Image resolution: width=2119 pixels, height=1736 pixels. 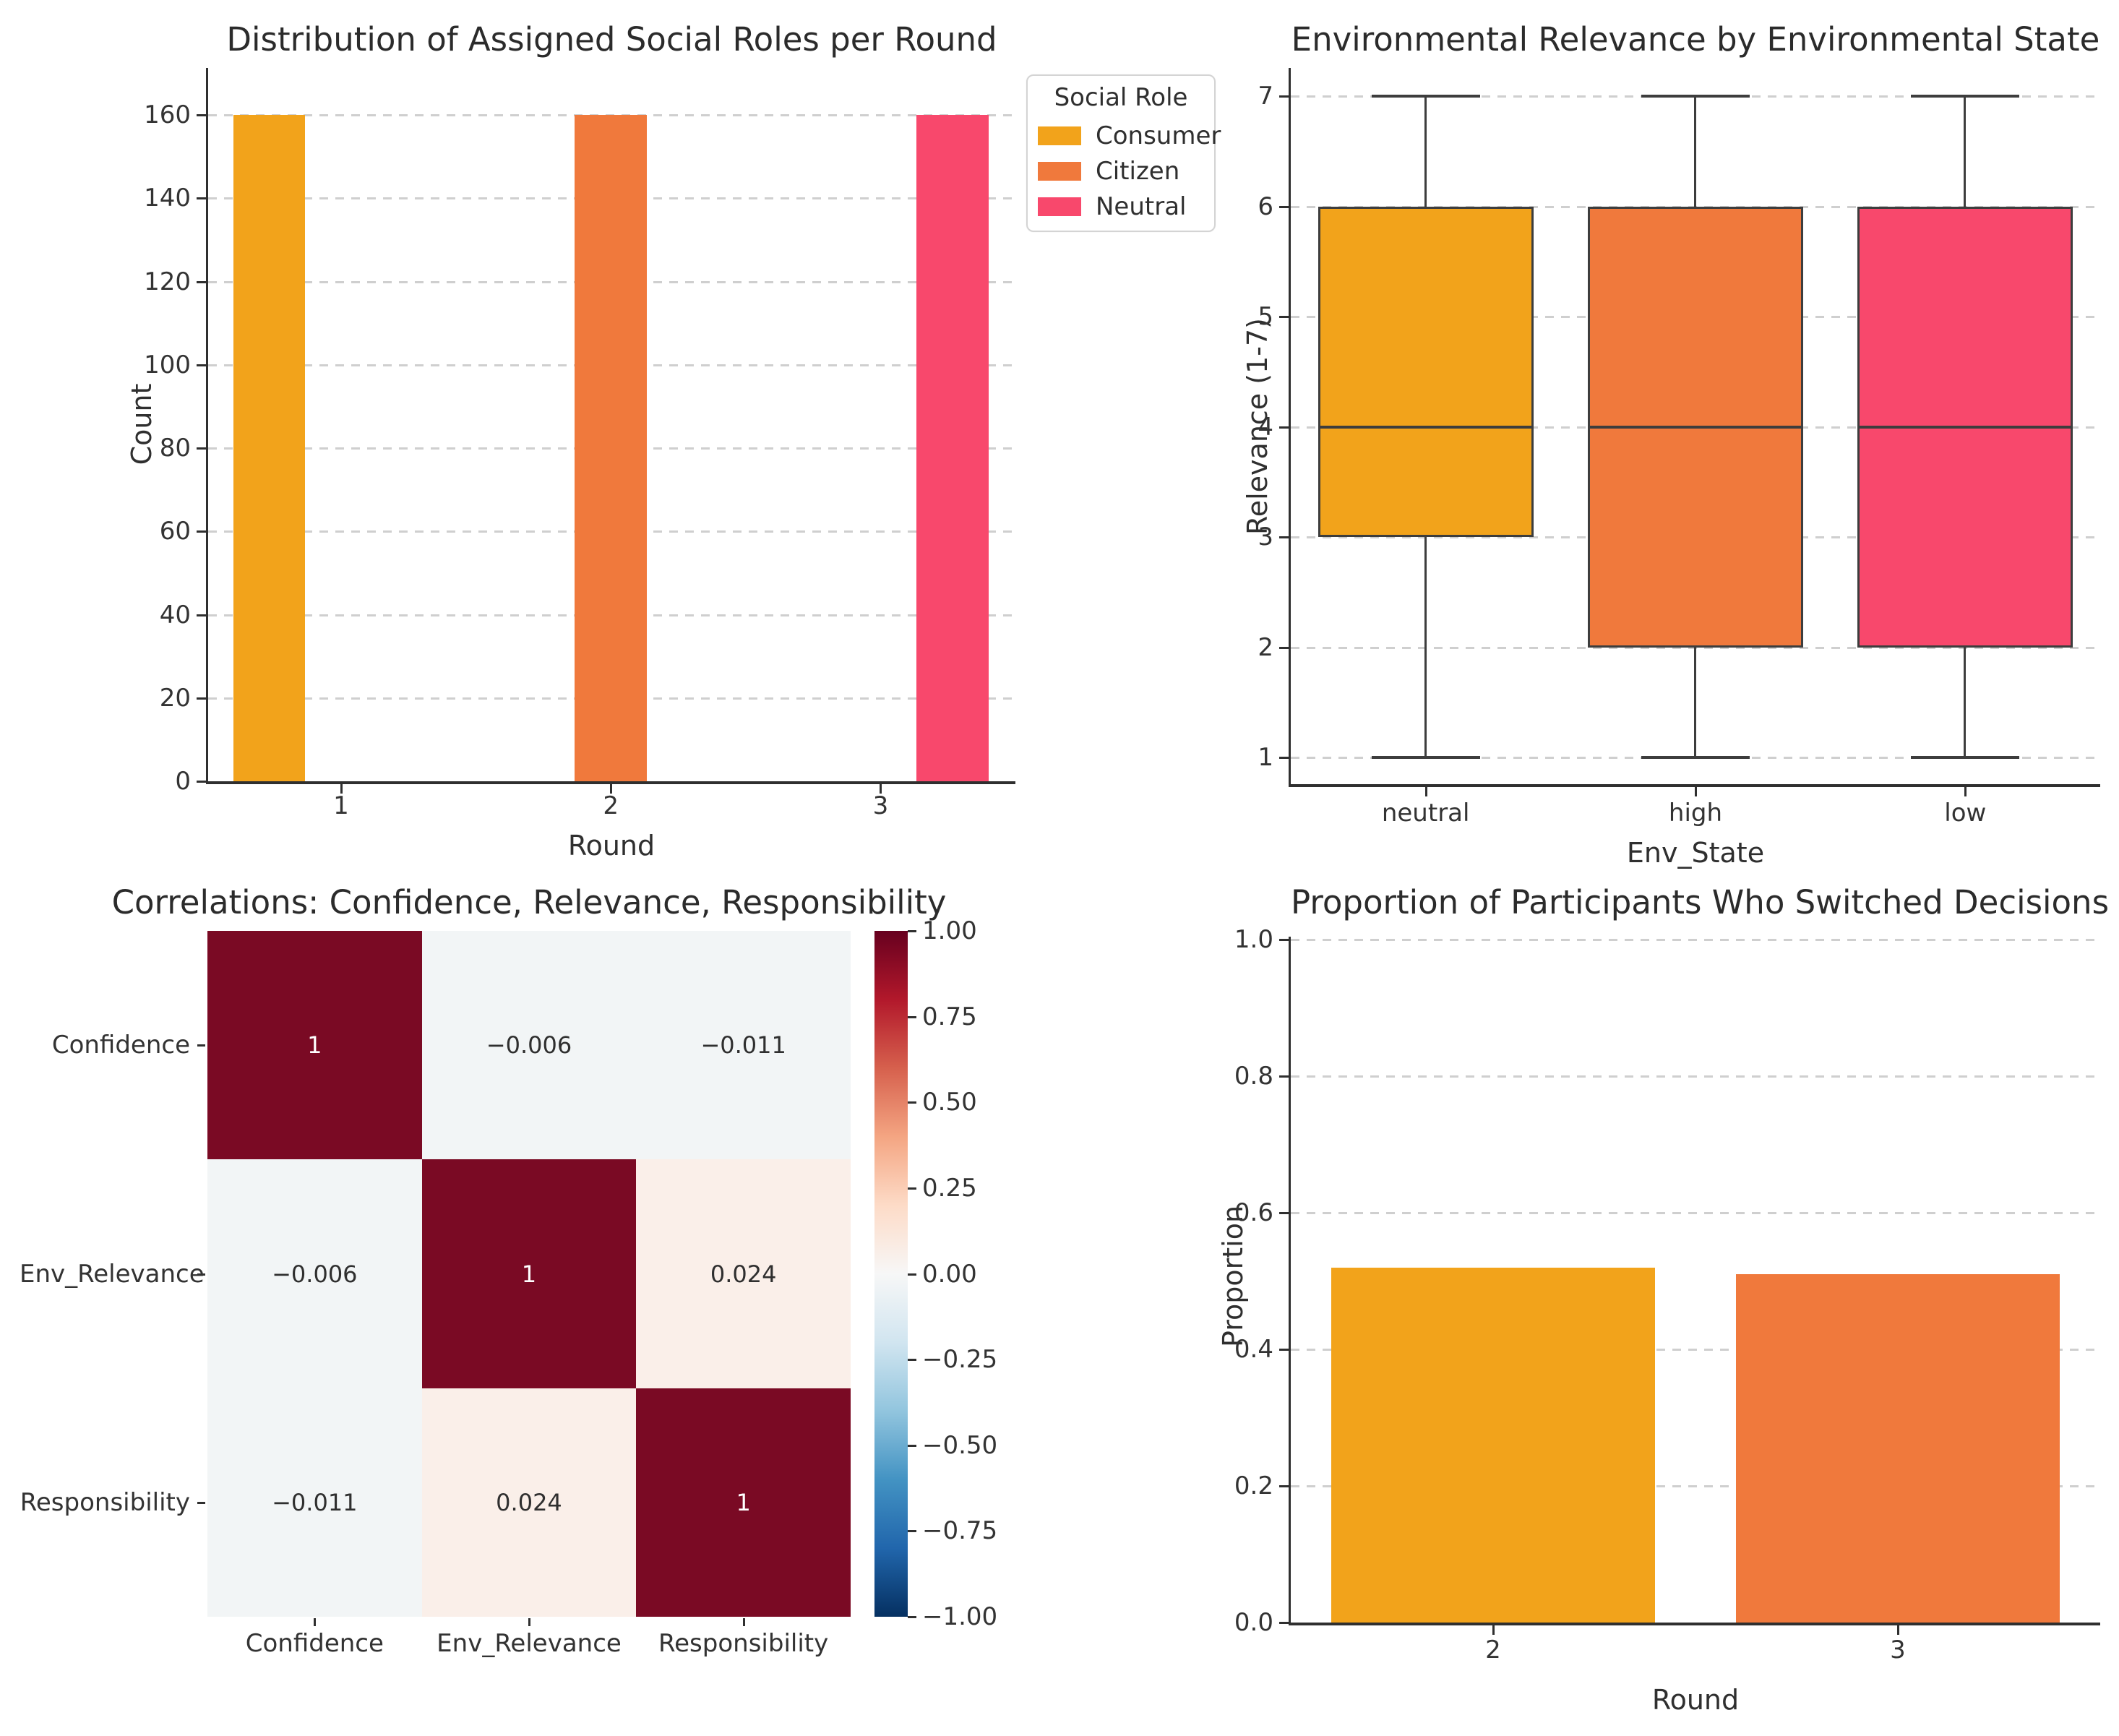 I want to click on colorbar-tick-label: −0.25, so click(x=960, y=1360).